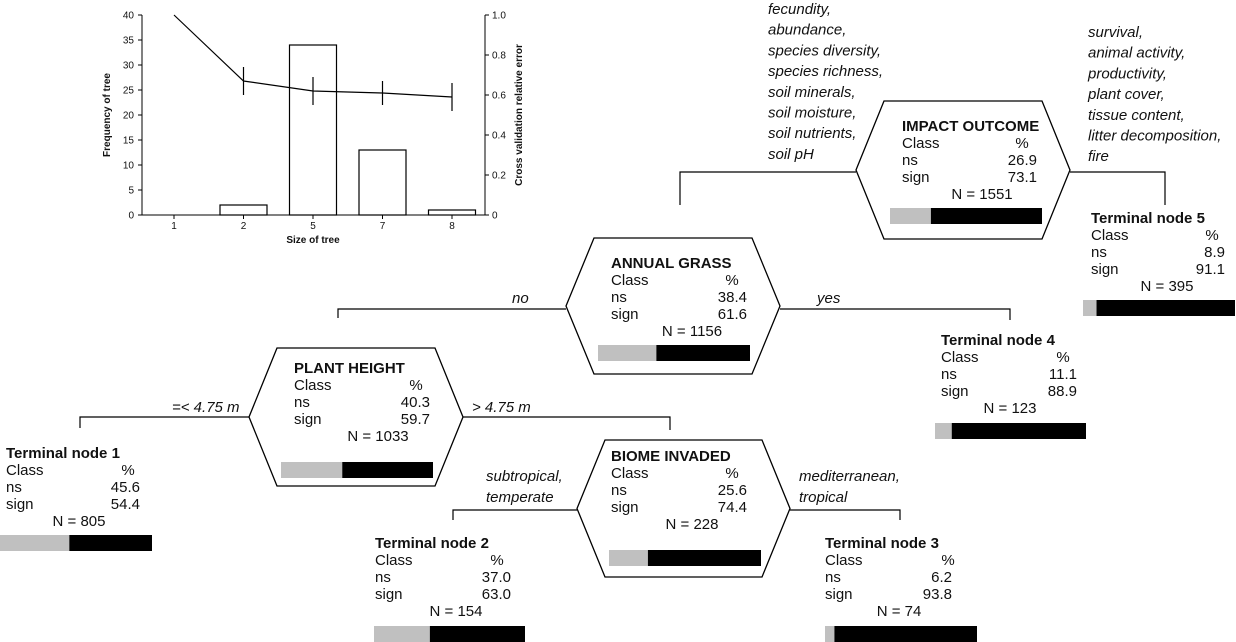 This screenshot has height=642, width=1236. I want to click on terminal-t5-ns-value: 8.9, so click(1214, 252).